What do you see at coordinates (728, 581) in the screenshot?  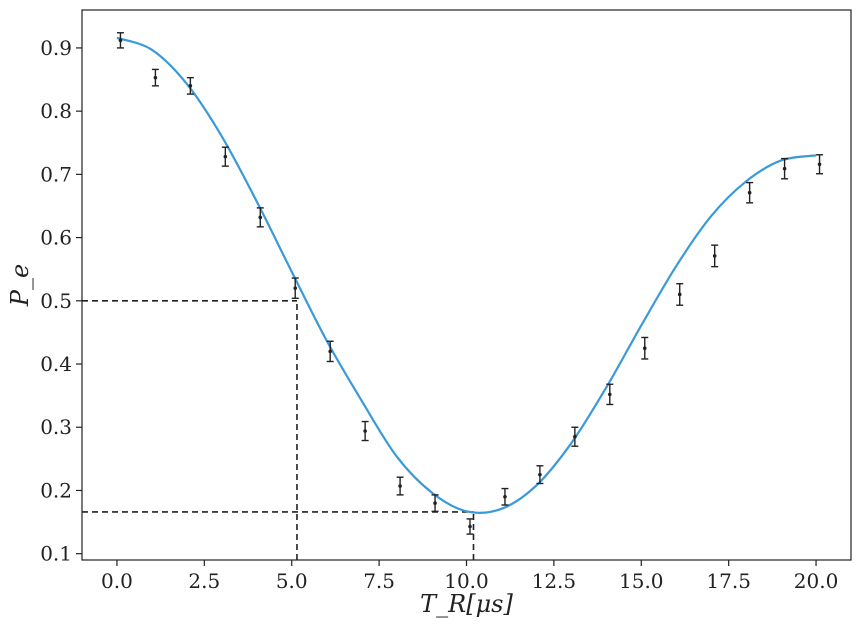 I see `x-tick-label: 17.5` at bounding box center [728, 581].